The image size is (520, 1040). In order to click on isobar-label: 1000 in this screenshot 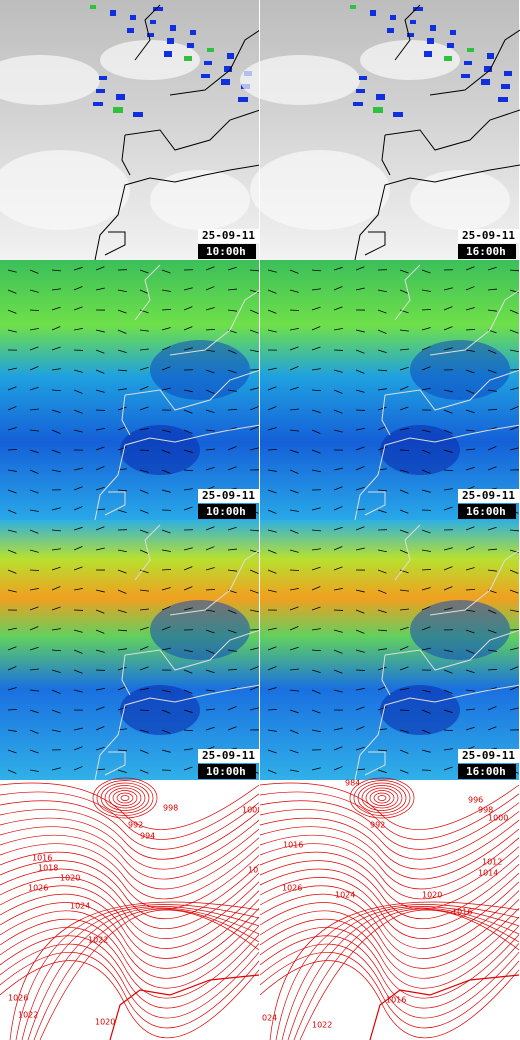, I will do `click(498, 818)`.